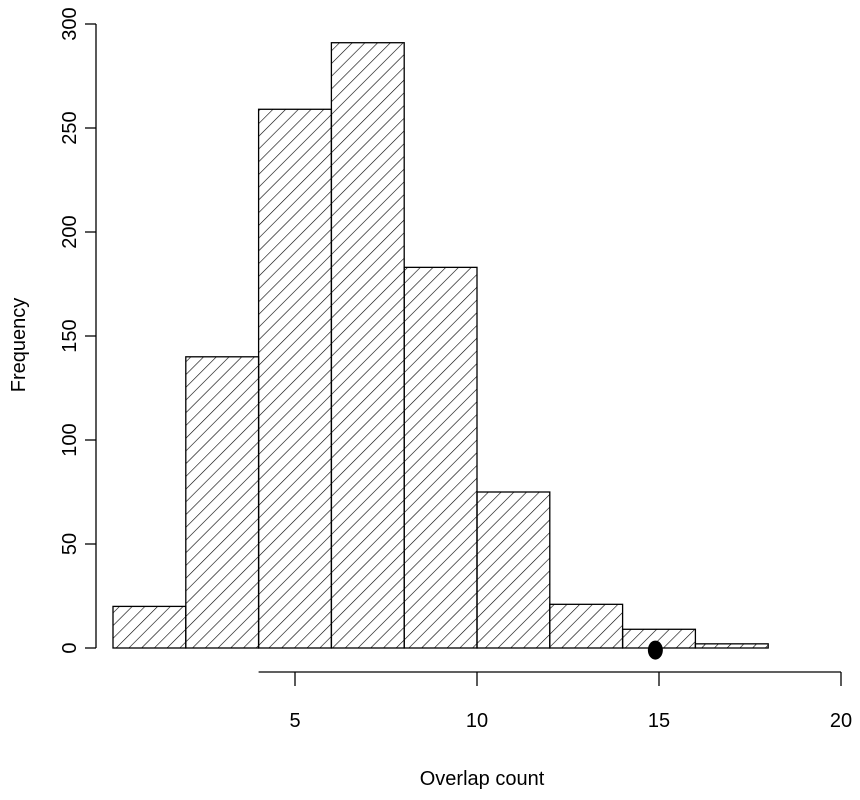 This screenshot has width=860, height=800. What do you see at coordinates (841, 721) in the screenshot?
I see `x-tick-label: 20` at bounding box center [841, 721].